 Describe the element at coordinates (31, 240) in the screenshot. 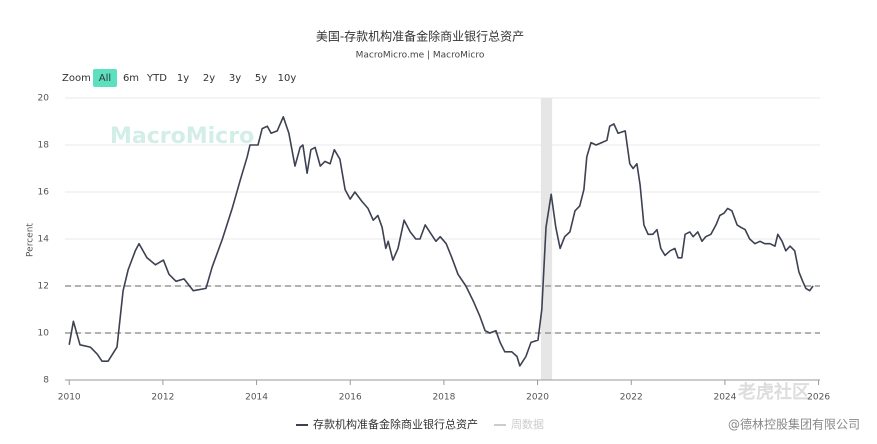

I see `y-axis-label: Percent` at that location.